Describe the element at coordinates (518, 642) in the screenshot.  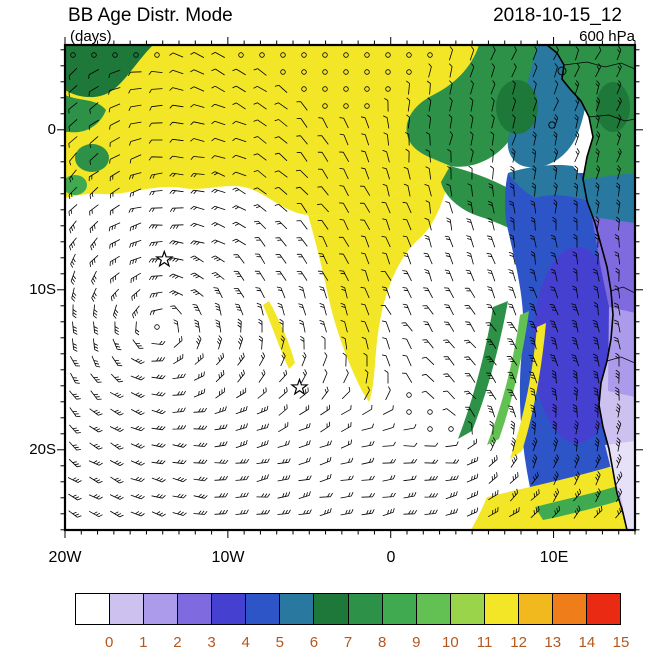
I see `colorbar-label: 12` at that location.